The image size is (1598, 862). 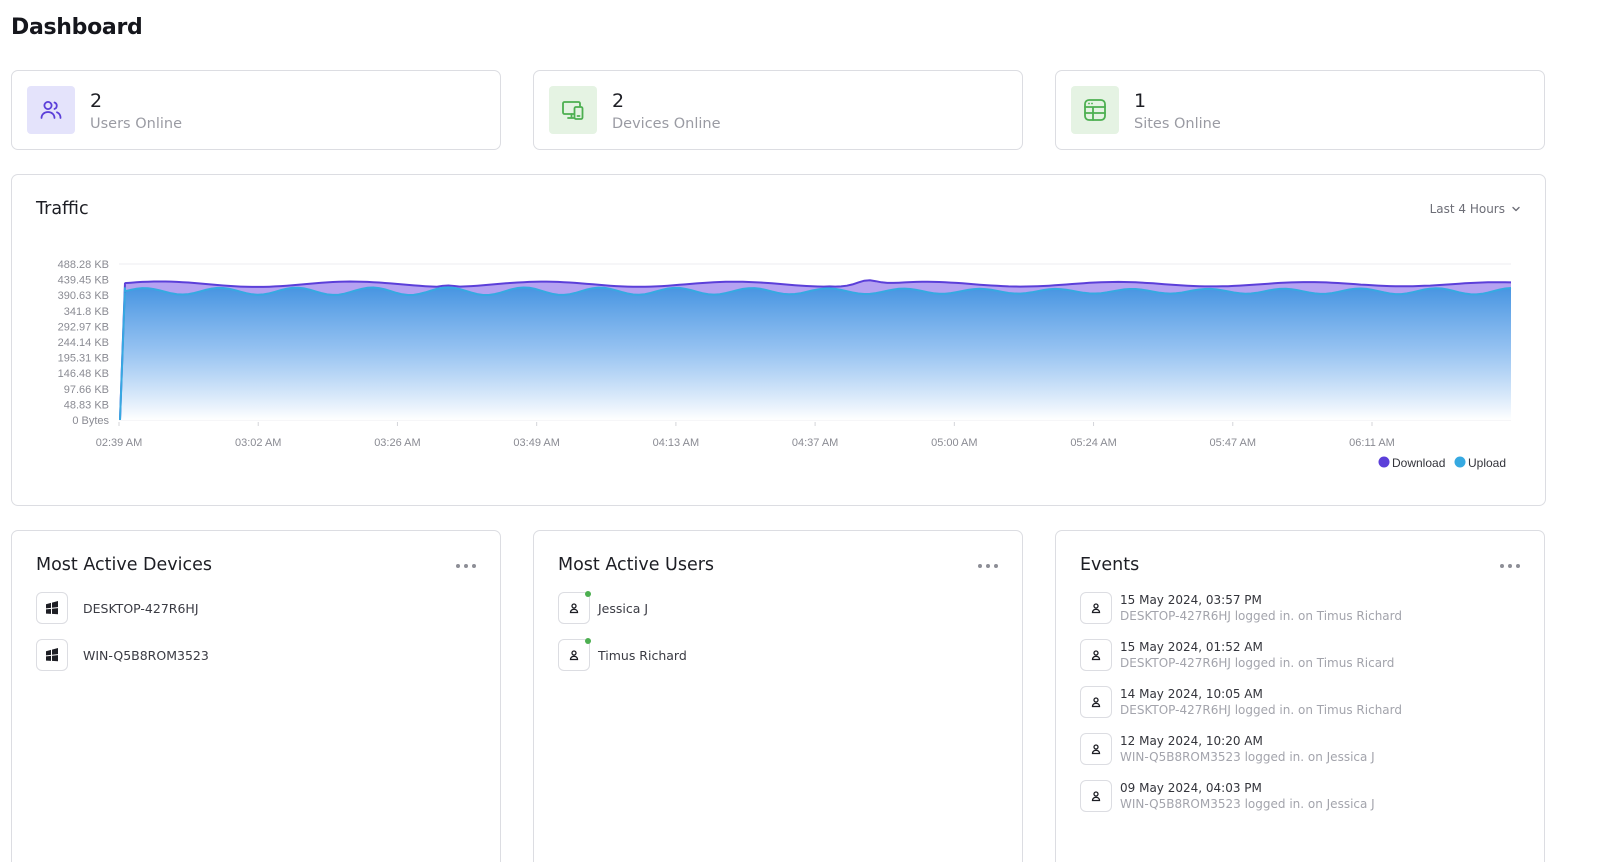 I want to click on user-name: Timus Richard, so click(x=642, y=655).